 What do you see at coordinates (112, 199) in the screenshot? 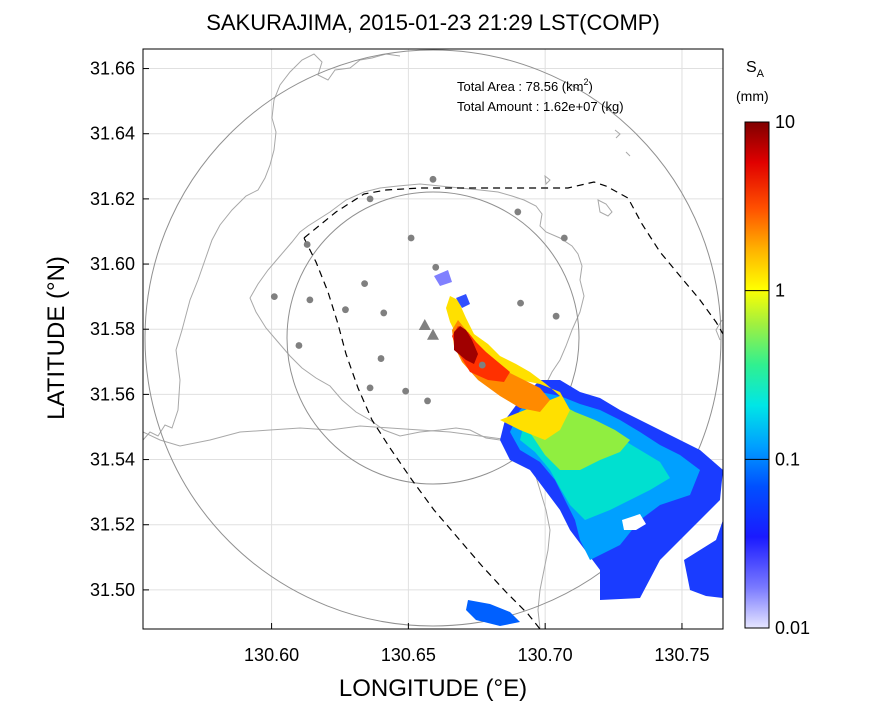
I see `y-tick-label: 31.62` at bounding box center [112, 199].